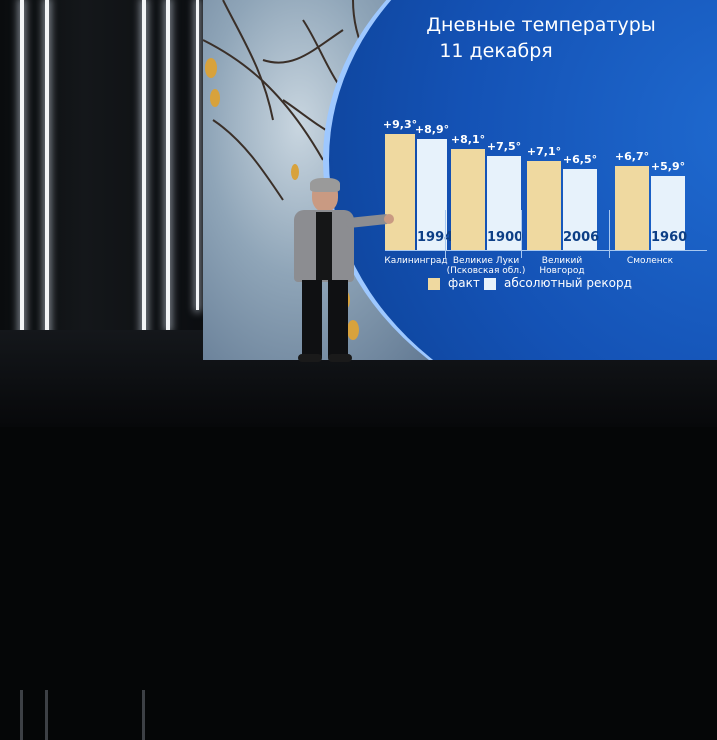 This screenshot has height=740, width=717. Describe the element at coordinates (505, 237) in the screenshot. I see `record-year-label: 1900` at that location.